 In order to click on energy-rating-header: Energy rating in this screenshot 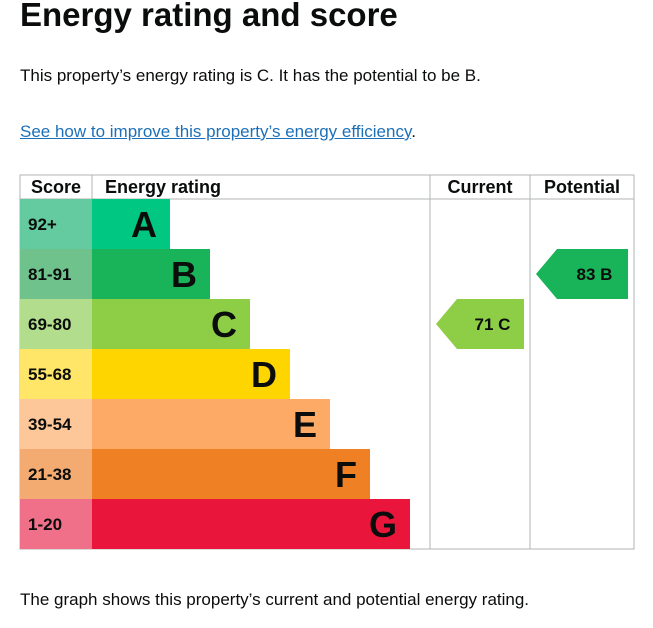, I will do `click(163, 187)`.